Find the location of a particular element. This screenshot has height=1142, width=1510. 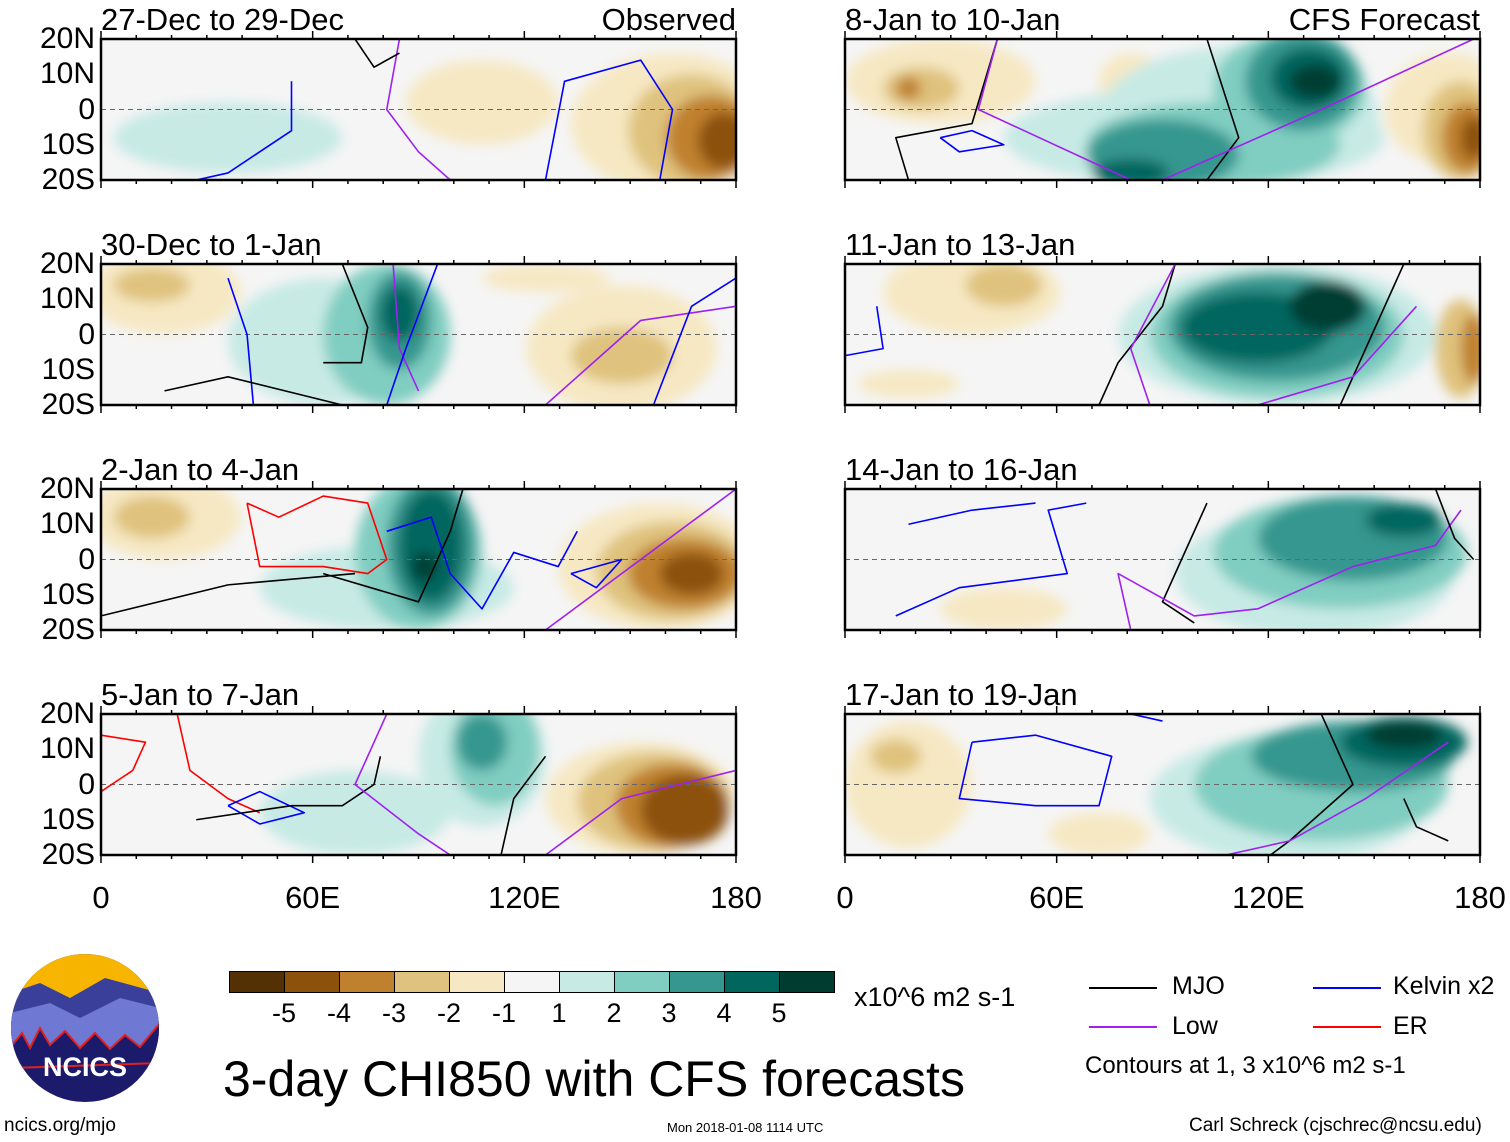

legend-low-label: Low is located at coordinates (1195, 1026).